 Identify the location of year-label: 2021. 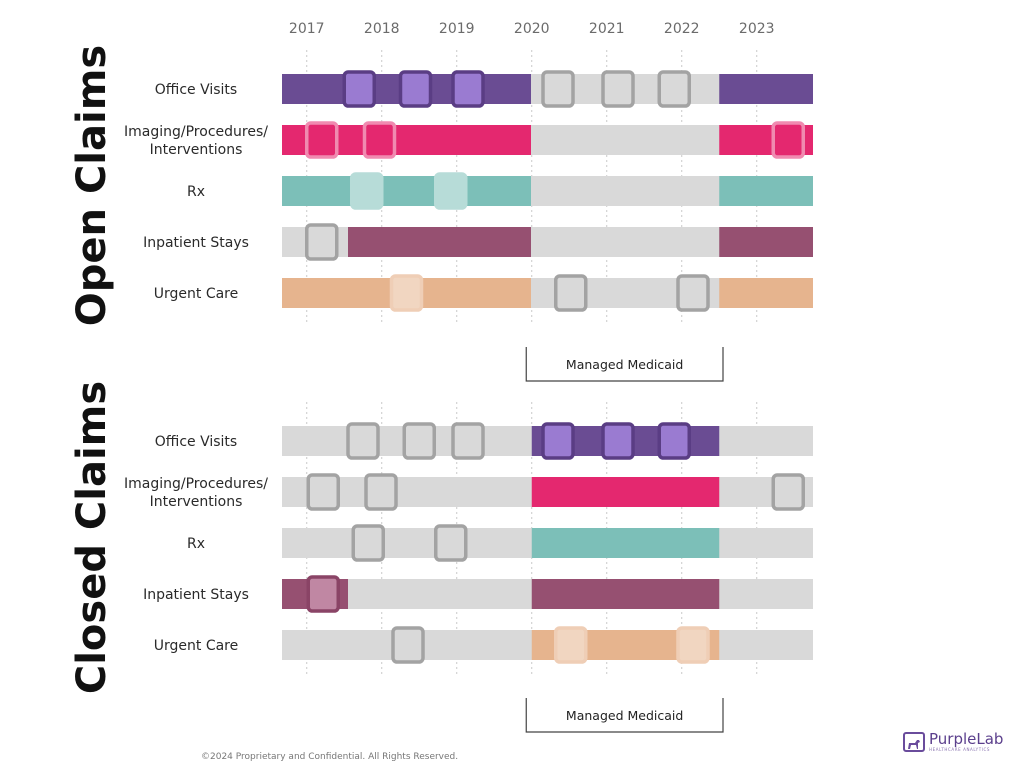
(607, 29).